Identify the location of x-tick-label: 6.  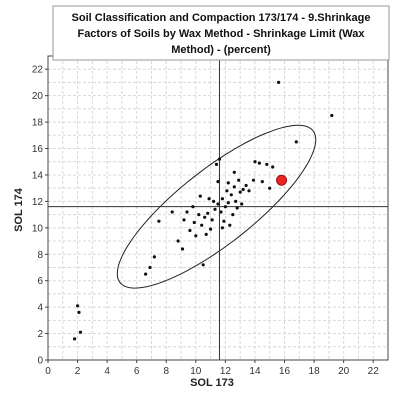
(137, 371).